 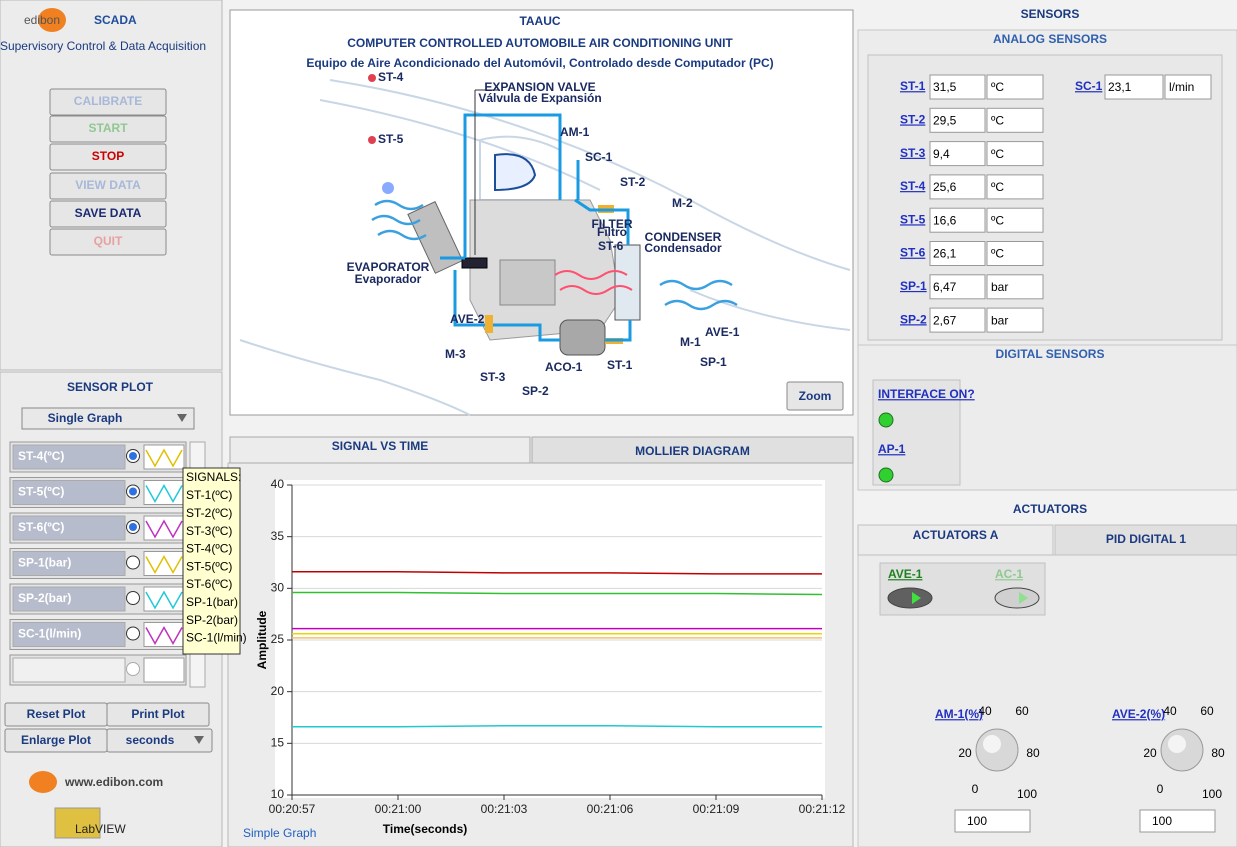 What do you see at coordinates (913, 119) in the screenshot?
I see `sensor-label: ST-2` at bounding box center [913, 119].